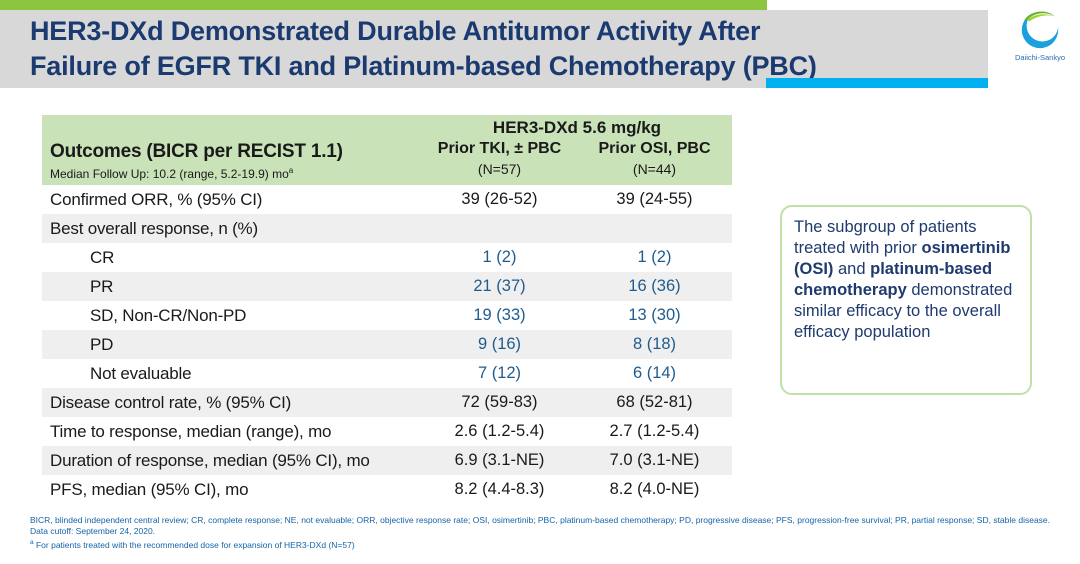 Image resolution: width=1080 pixels, height=564 pixels. I want to click on company-logo: Daiichi-Sankyo, so click(1040, 38).